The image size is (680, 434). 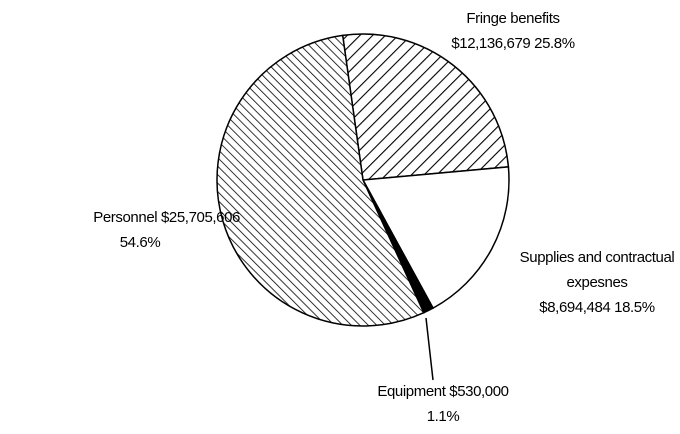 I want to click on slice-label: Fringe benefits $12,136,679 25.8%, so click(x=513, y=31).